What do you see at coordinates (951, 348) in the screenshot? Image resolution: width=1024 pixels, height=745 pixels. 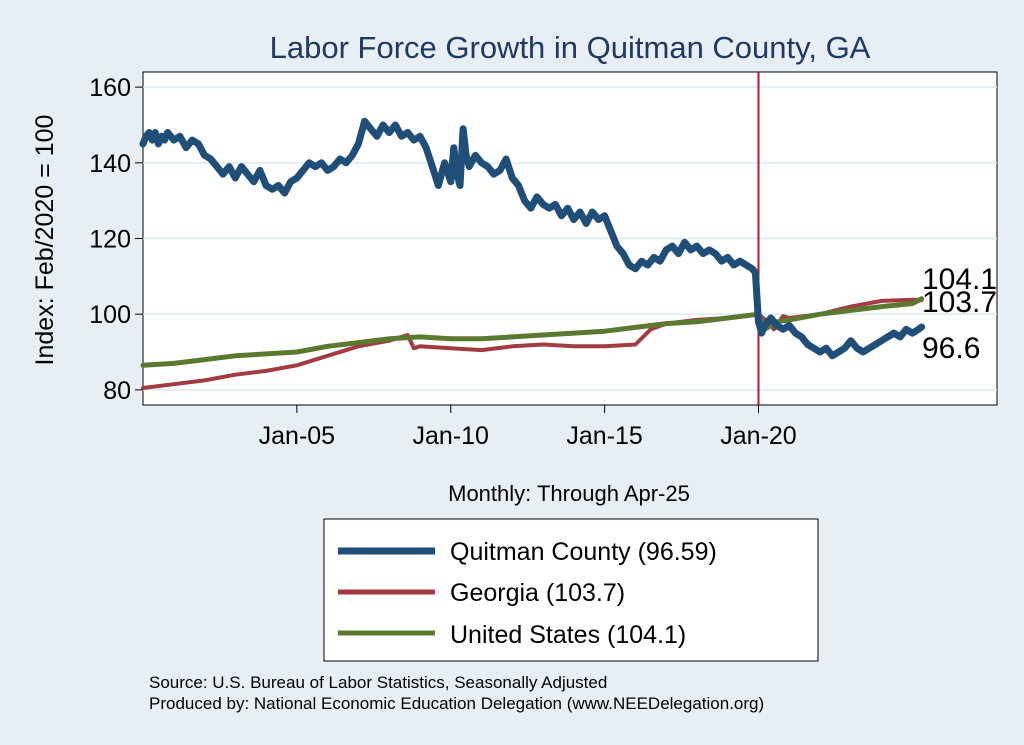 I see `end-label-quitman-county: 96.6` at bounding box center [951, 348].